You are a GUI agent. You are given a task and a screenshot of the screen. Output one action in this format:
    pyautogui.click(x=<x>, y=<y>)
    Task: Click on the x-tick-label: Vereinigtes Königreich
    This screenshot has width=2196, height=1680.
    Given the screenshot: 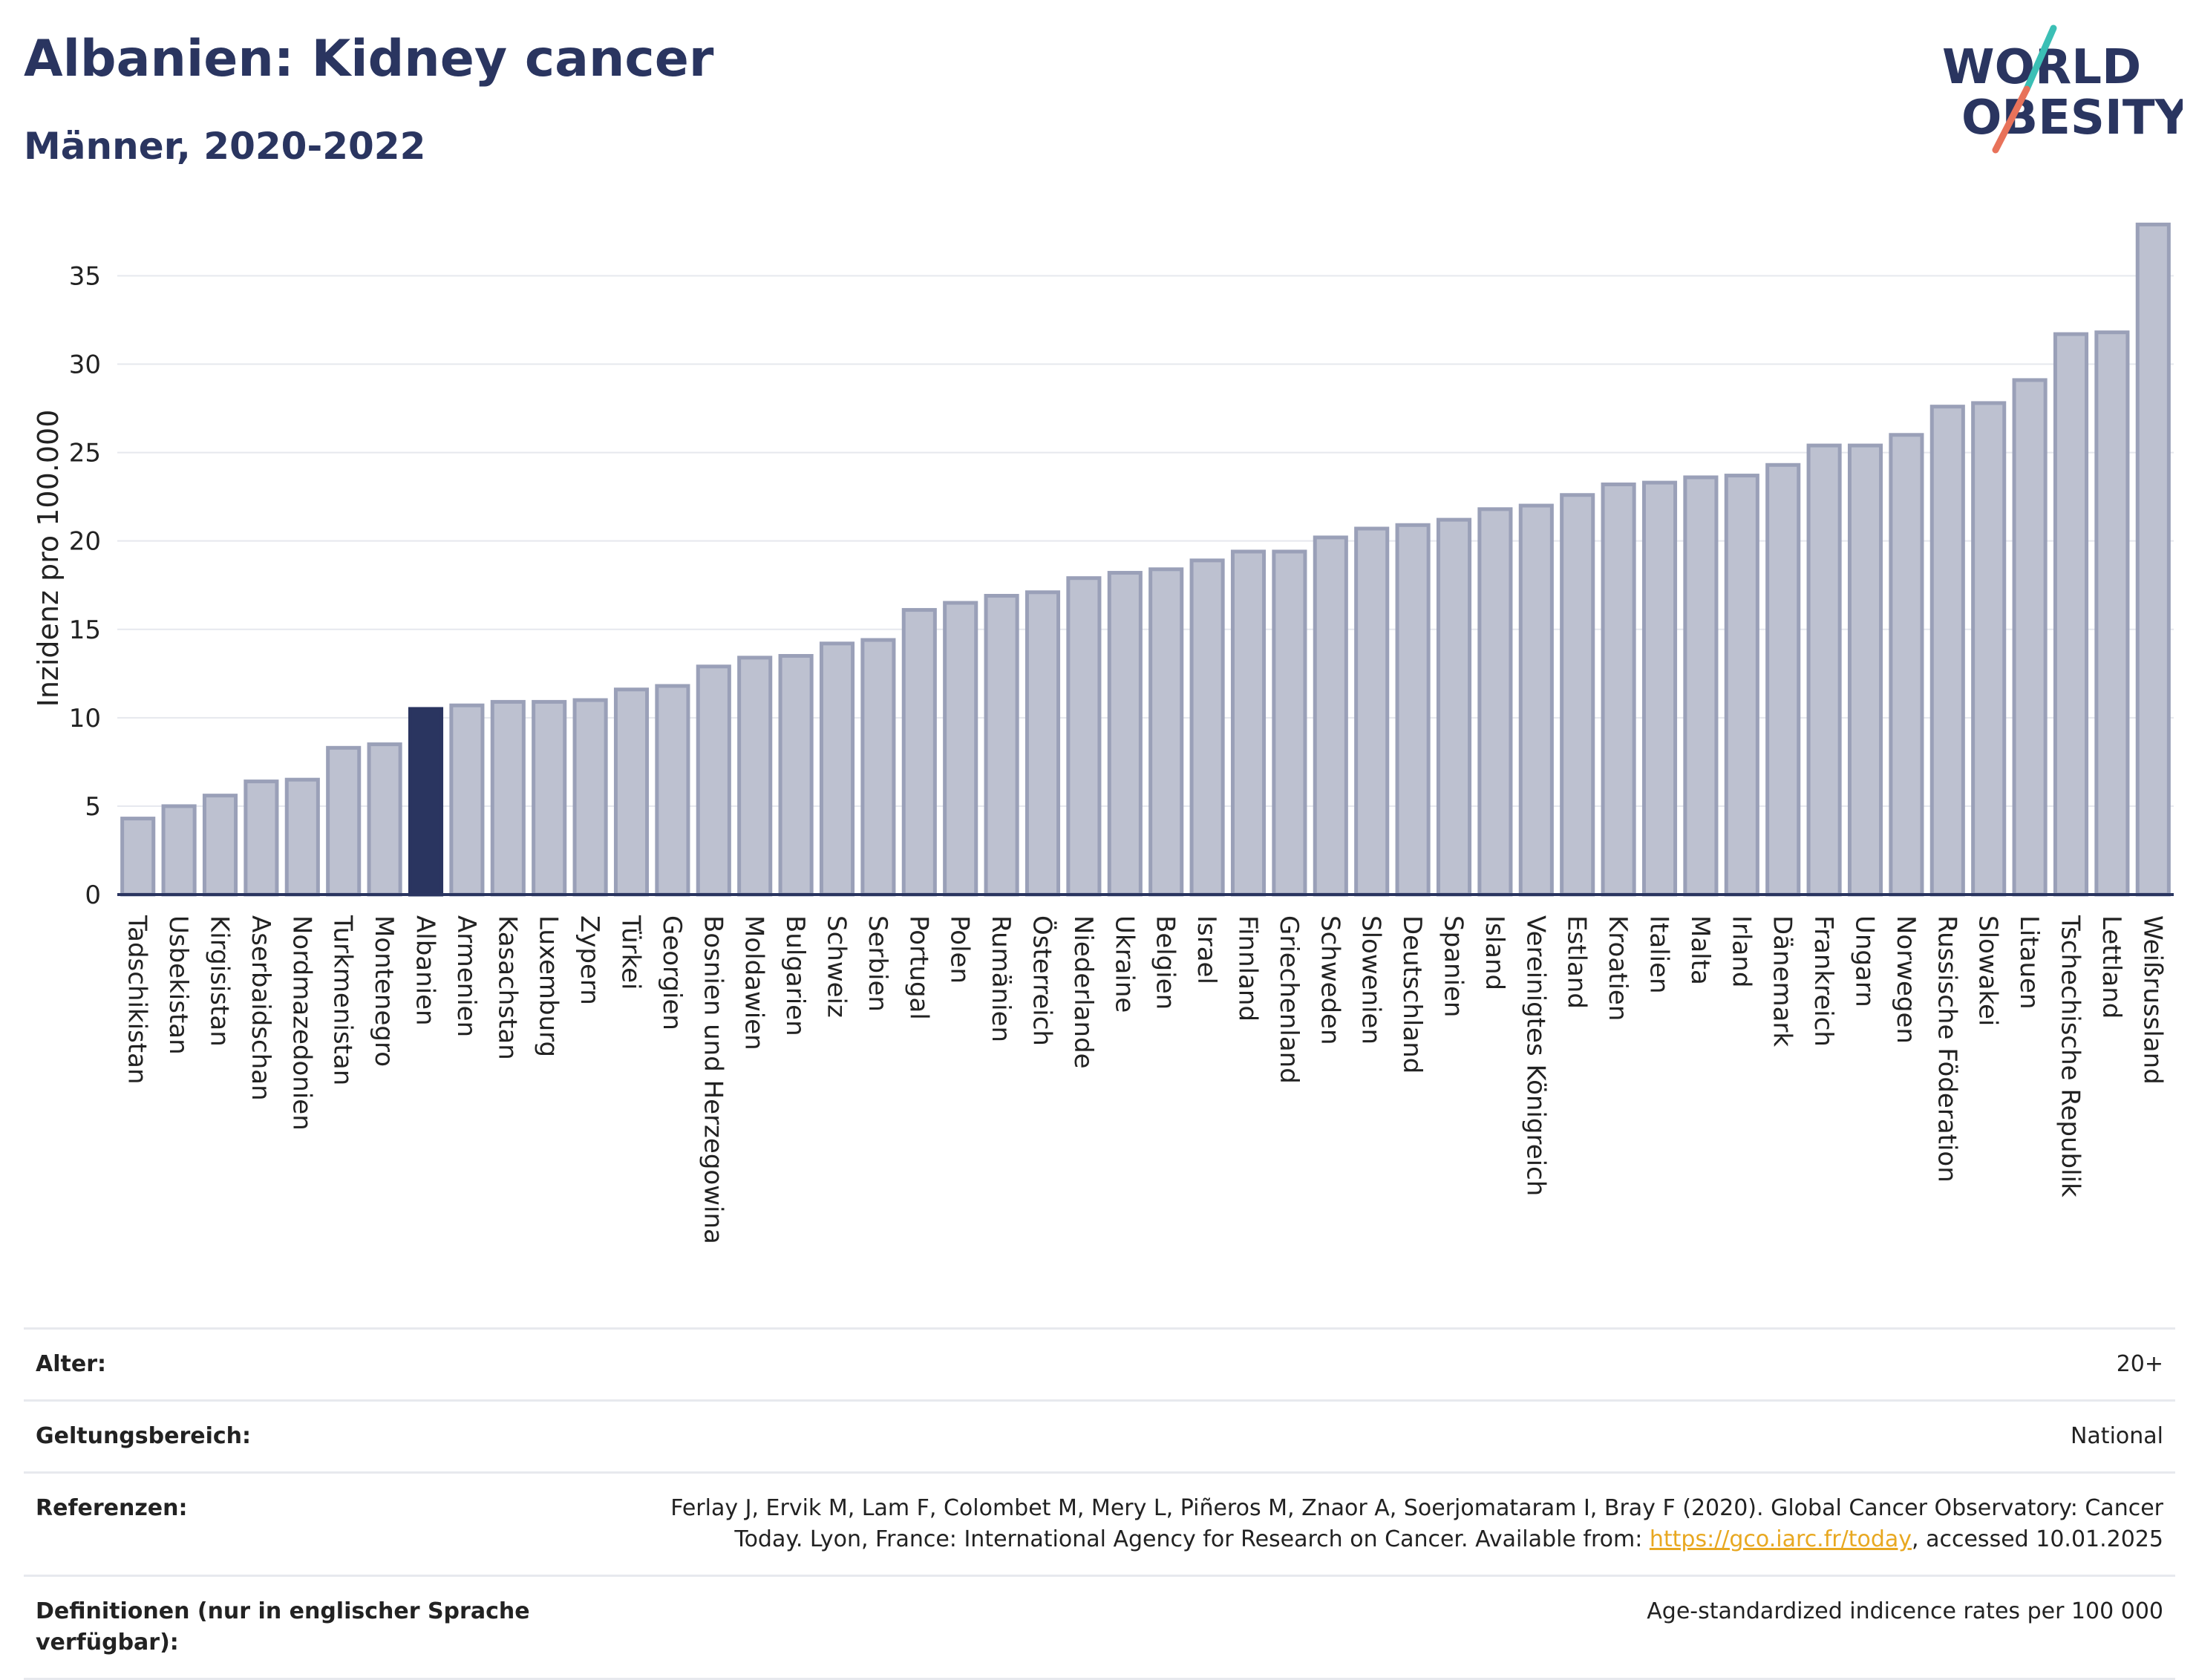 What is the action you would take?
    pyautogui.click(x=1535, y=1056)
    